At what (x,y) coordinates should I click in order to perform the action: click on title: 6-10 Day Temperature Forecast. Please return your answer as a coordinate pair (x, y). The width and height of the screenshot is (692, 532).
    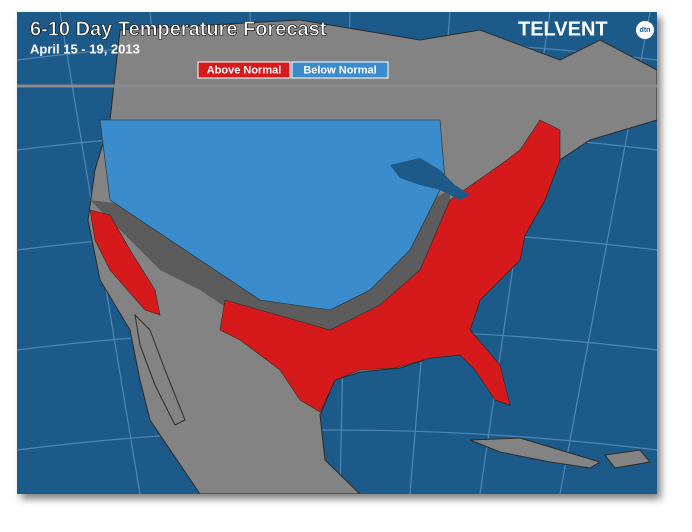
    Looking at the image, I should click on (178, 29).